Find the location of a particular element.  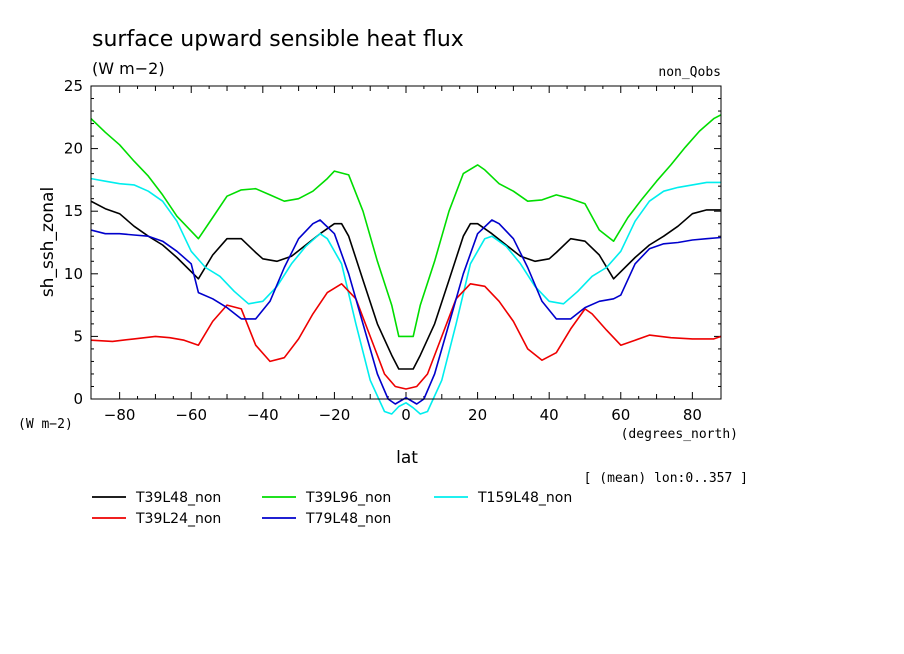

x-tick-label: 80 is located at coordinates (692, 415).